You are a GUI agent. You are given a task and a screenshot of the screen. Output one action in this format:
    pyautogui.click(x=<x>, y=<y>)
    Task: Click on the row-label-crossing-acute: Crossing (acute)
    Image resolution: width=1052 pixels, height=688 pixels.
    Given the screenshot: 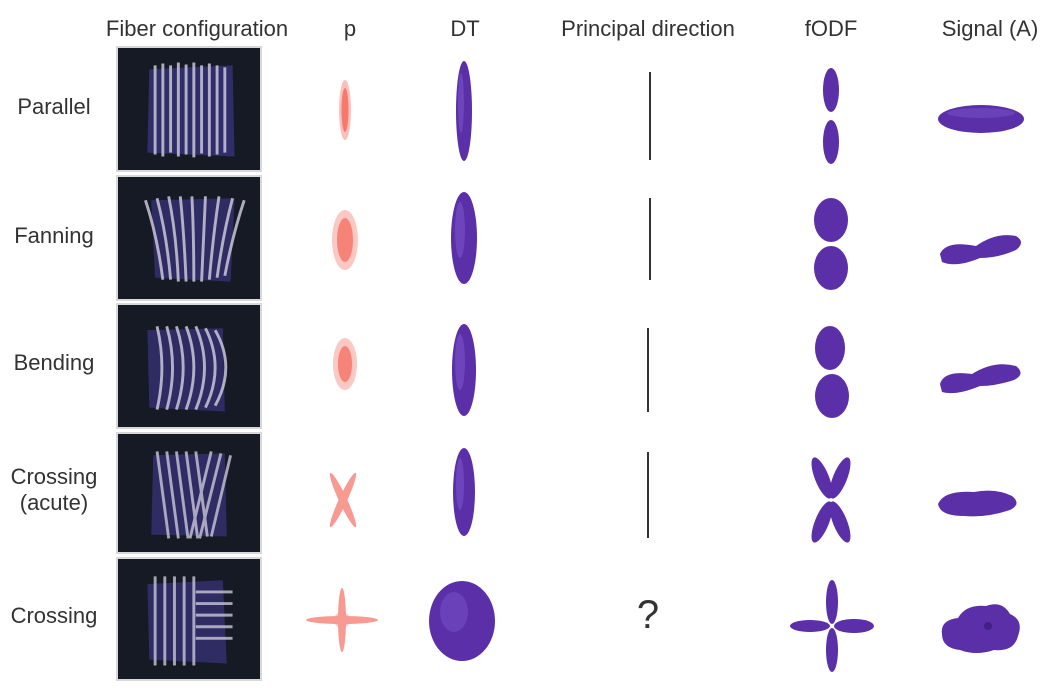 What is the action you would take?
    pyautogui.click(x=54, y=490)
    